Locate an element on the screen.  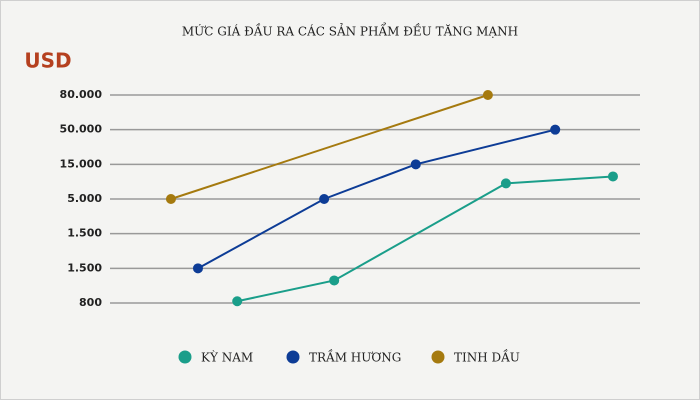
line is located at coordinates (329, 147).